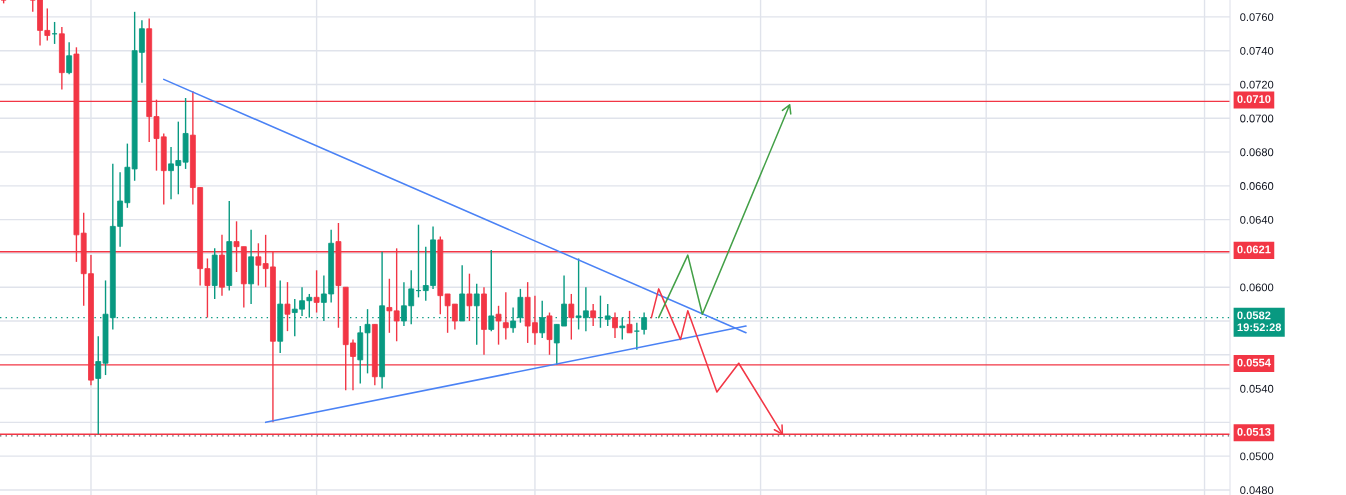 This screenshot has height=495, width=1346. Describe the element at coordinates (1257, 456) in the screenshot. I see `y-tick-label: 0.0500` at that location.